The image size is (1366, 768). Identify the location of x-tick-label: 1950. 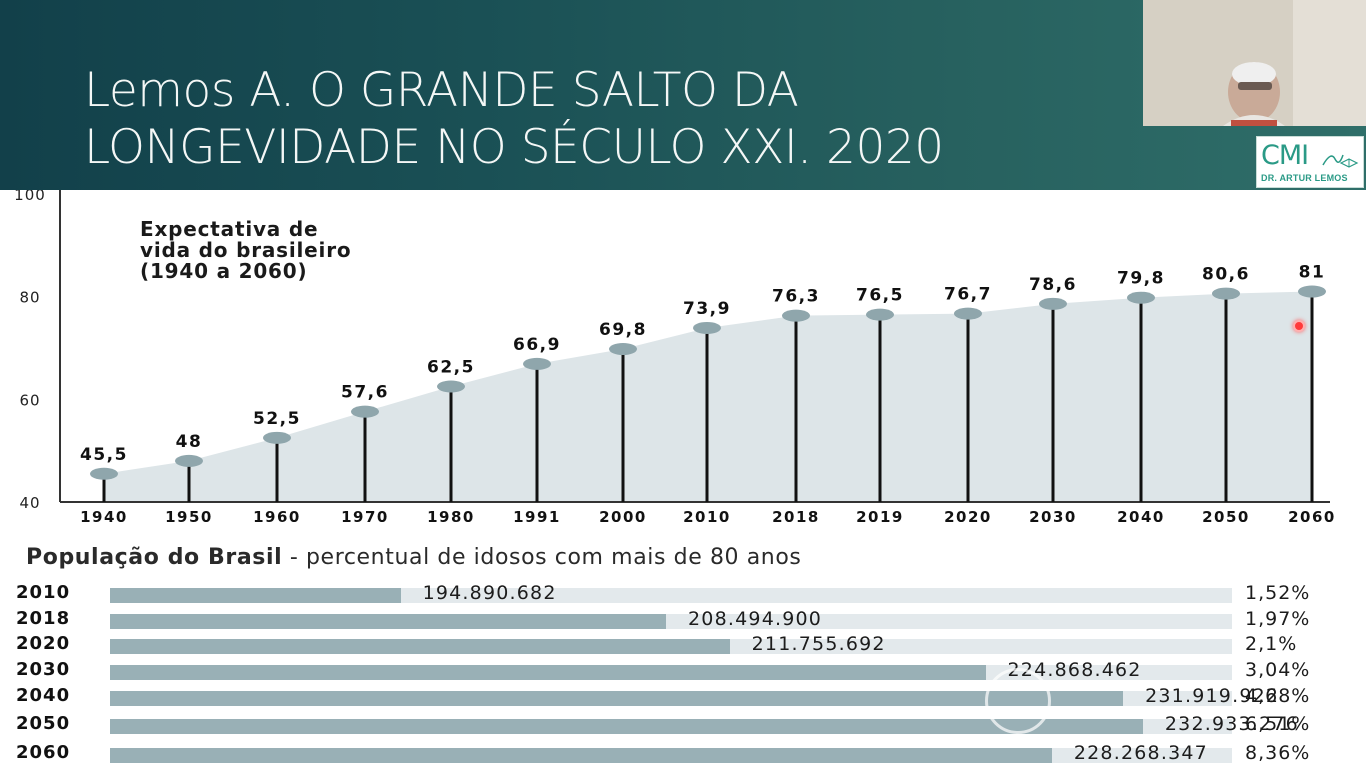
(189, 517).